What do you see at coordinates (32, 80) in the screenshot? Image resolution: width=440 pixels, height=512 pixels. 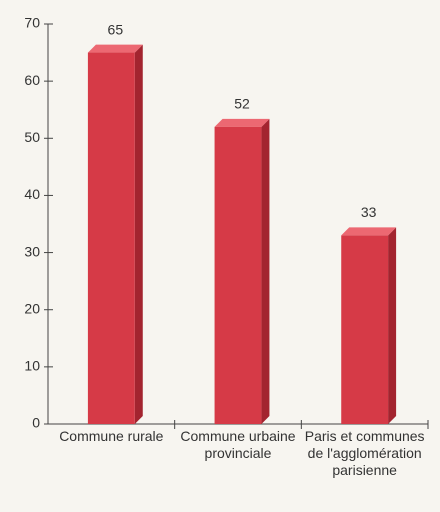 I see `y-tick-label: 60` at bounding box center [32, 80].